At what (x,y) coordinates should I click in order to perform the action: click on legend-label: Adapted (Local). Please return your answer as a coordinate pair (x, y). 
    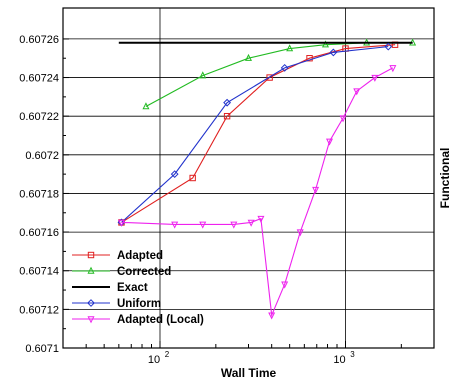
    Looking at the image, I should click on (160, 320).